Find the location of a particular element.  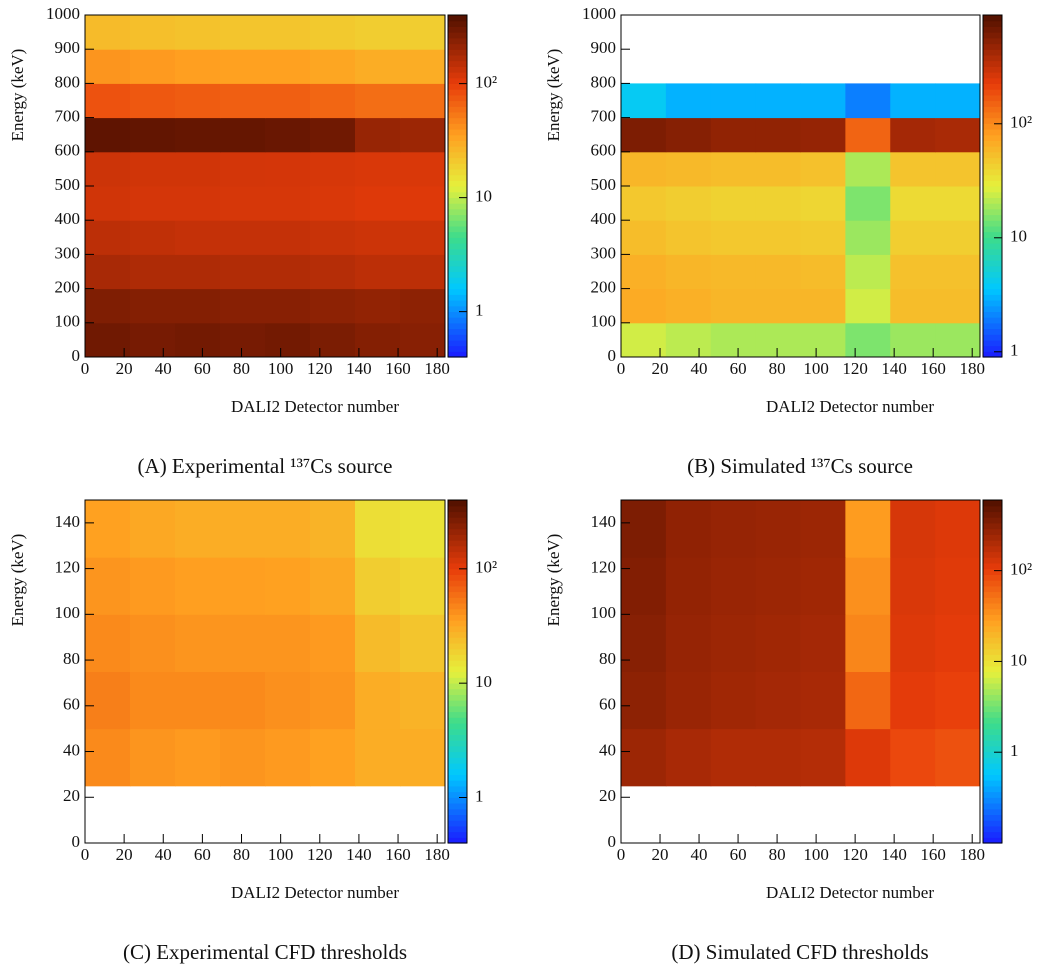

y-tick-label: 60 is located at coordinates (71, 704).